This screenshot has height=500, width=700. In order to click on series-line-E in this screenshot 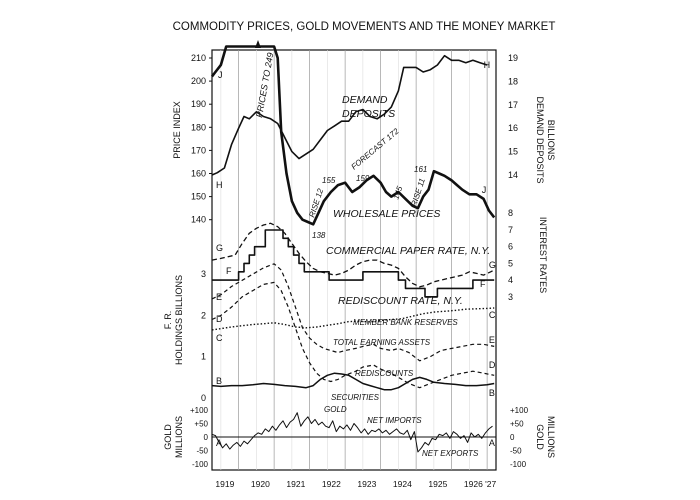, I will do `click(353, 312)`.